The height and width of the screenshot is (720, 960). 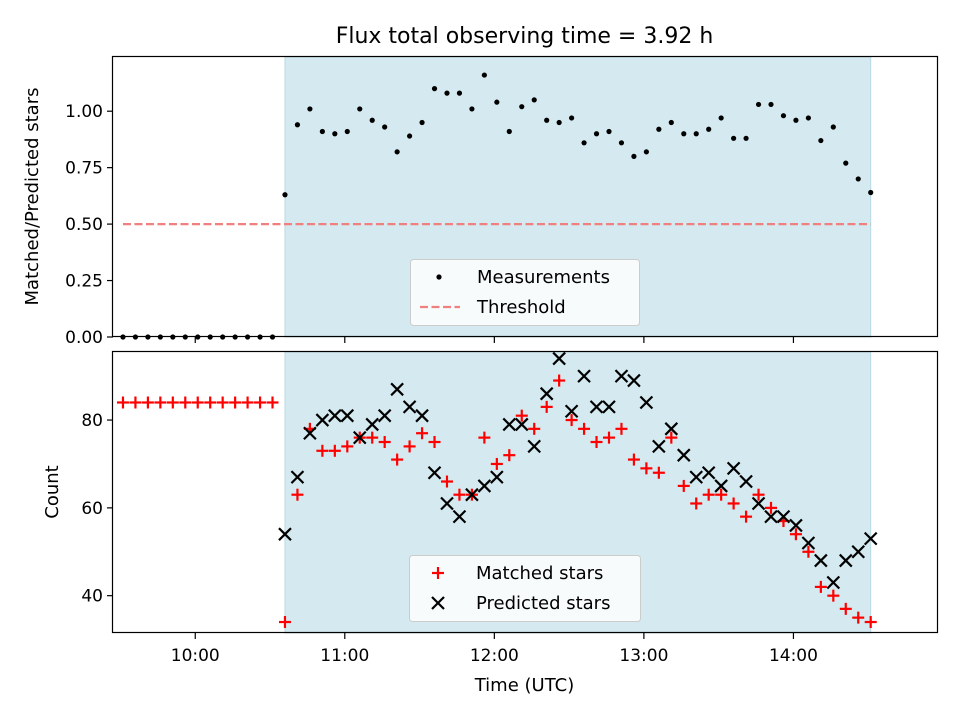 What do you see at coordinates (438, 603) in the screenshot?
I see `predicted-stars-legend-marker` at bounding box center [438, 603].